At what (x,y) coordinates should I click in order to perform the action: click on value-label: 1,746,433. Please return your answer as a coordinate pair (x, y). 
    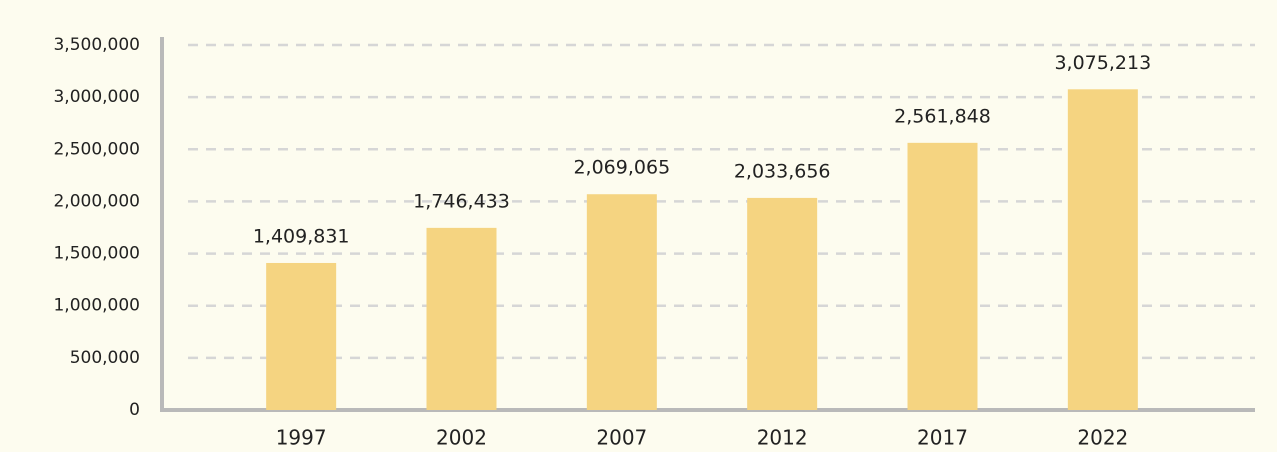
    Looking at the image, I should click on (461, 201).